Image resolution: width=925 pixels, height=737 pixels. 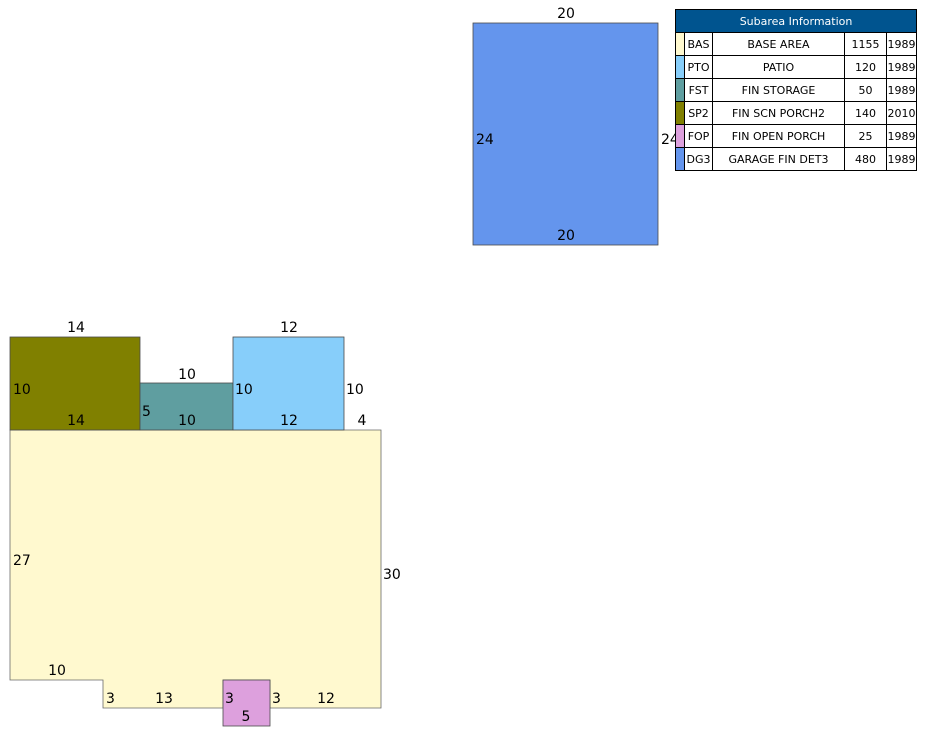 What do you see at coordinates (22, 561) in the screenshot?
I see `bas-left-dim: 27` at bounding box center [22, 561].